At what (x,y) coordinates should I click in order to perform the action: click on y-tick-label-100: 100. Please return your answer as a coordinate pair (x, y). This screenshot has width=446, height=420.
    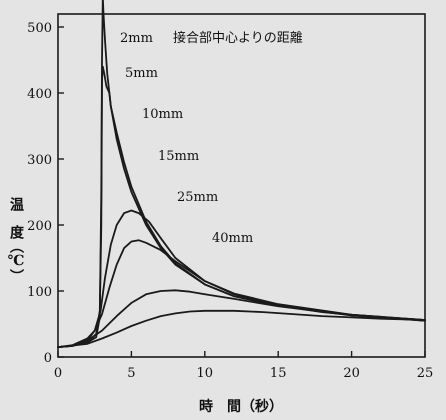
    Looking at the image, I should click on (39, 292).